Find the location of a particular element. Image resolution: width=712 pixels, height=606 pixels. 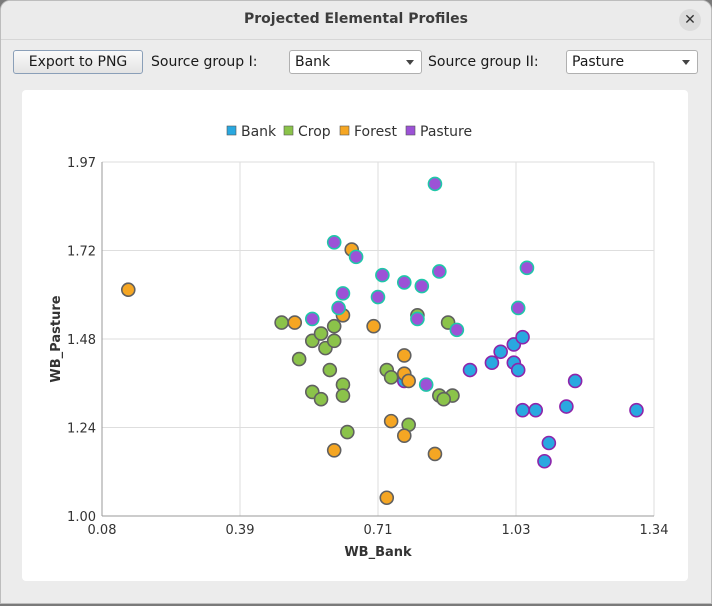

y-tick-label: 1.72 is located at coordinates (81, 252).